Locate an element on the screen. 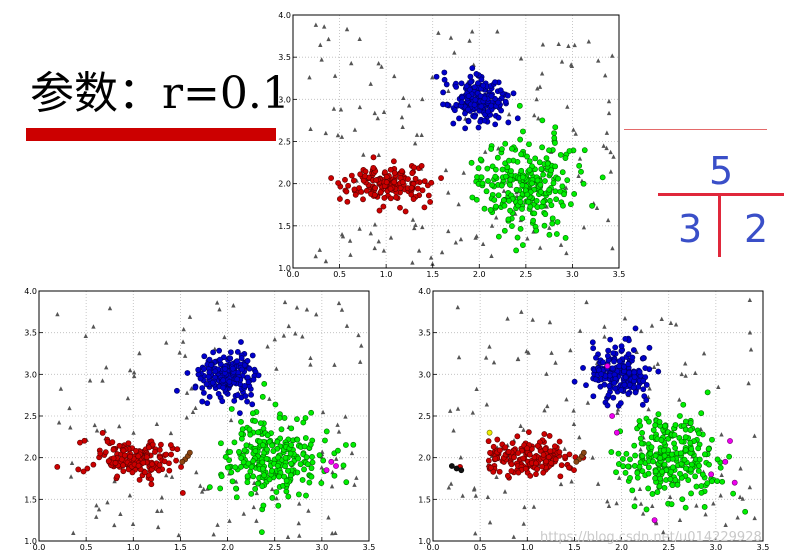 This screenshot has height=558, width=798. red-underline is located at coordinates (151, 134).